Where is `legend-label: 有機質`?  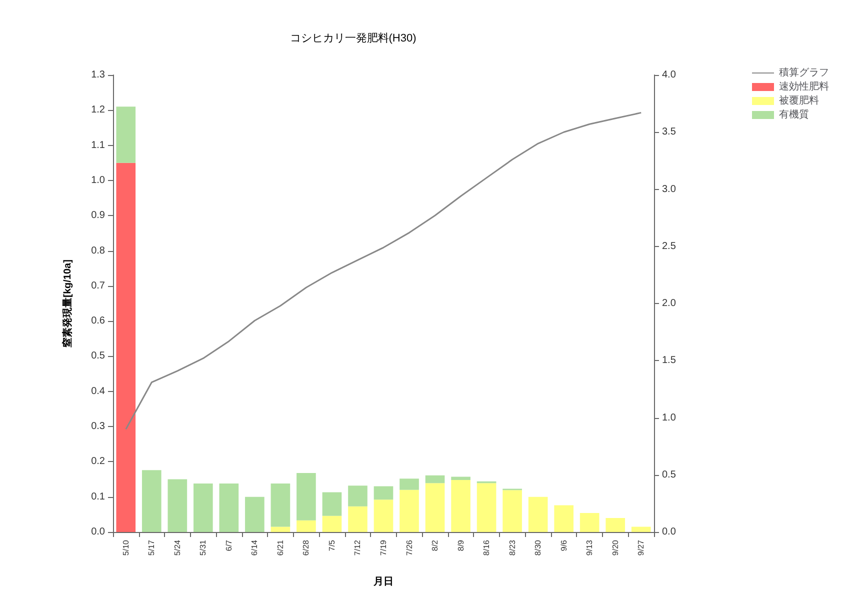 legend-label: 有機質 is located at coordinates (794, 114).